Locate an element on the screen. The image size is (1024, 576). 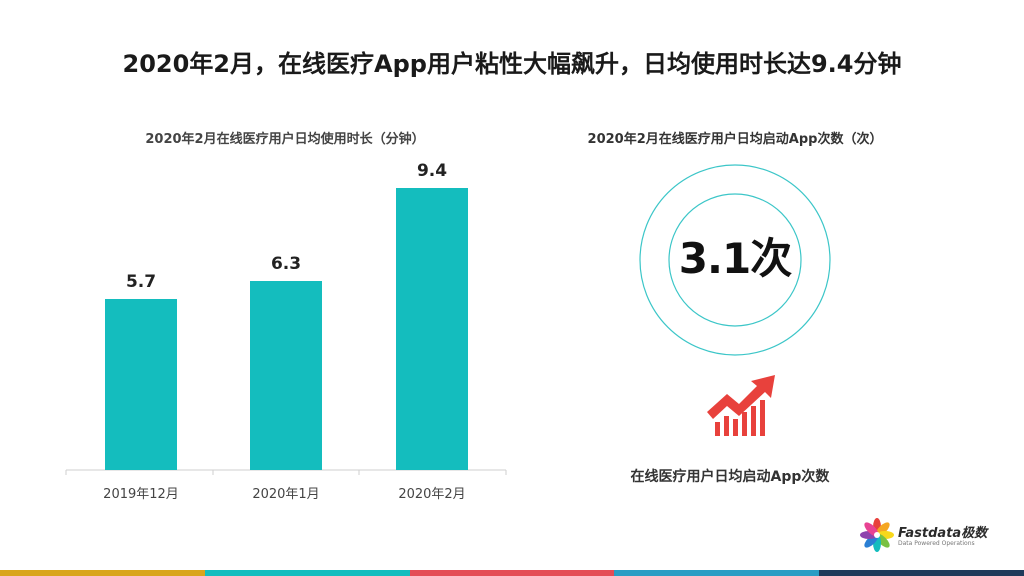
trend-up-icon is located at coordinates (741, 405).